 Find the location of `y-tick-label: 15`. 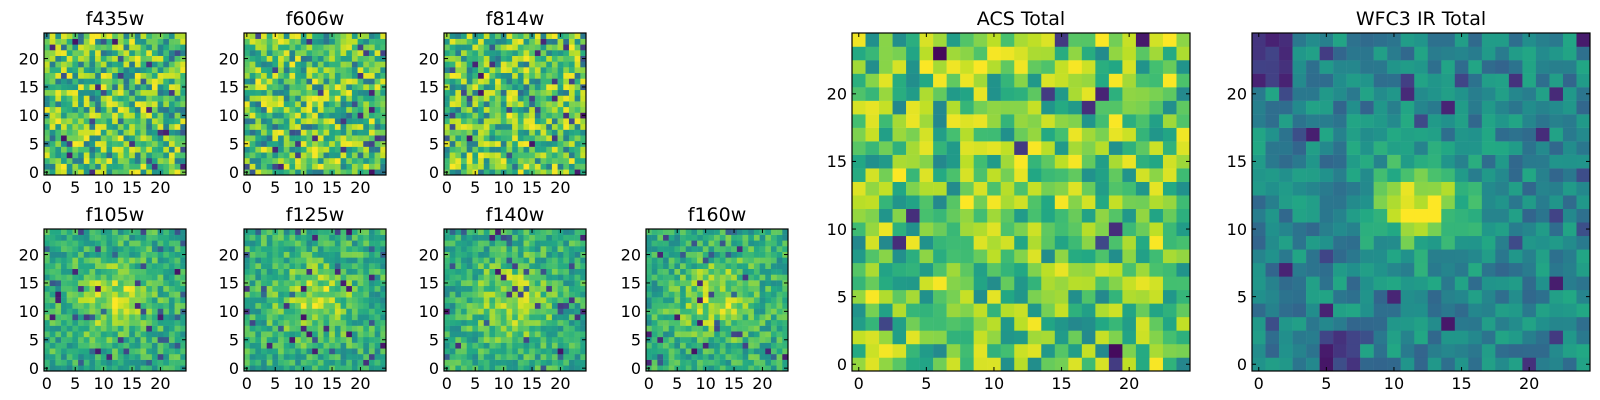

y-tick-label: 15 is located at coordinates (429, 283).